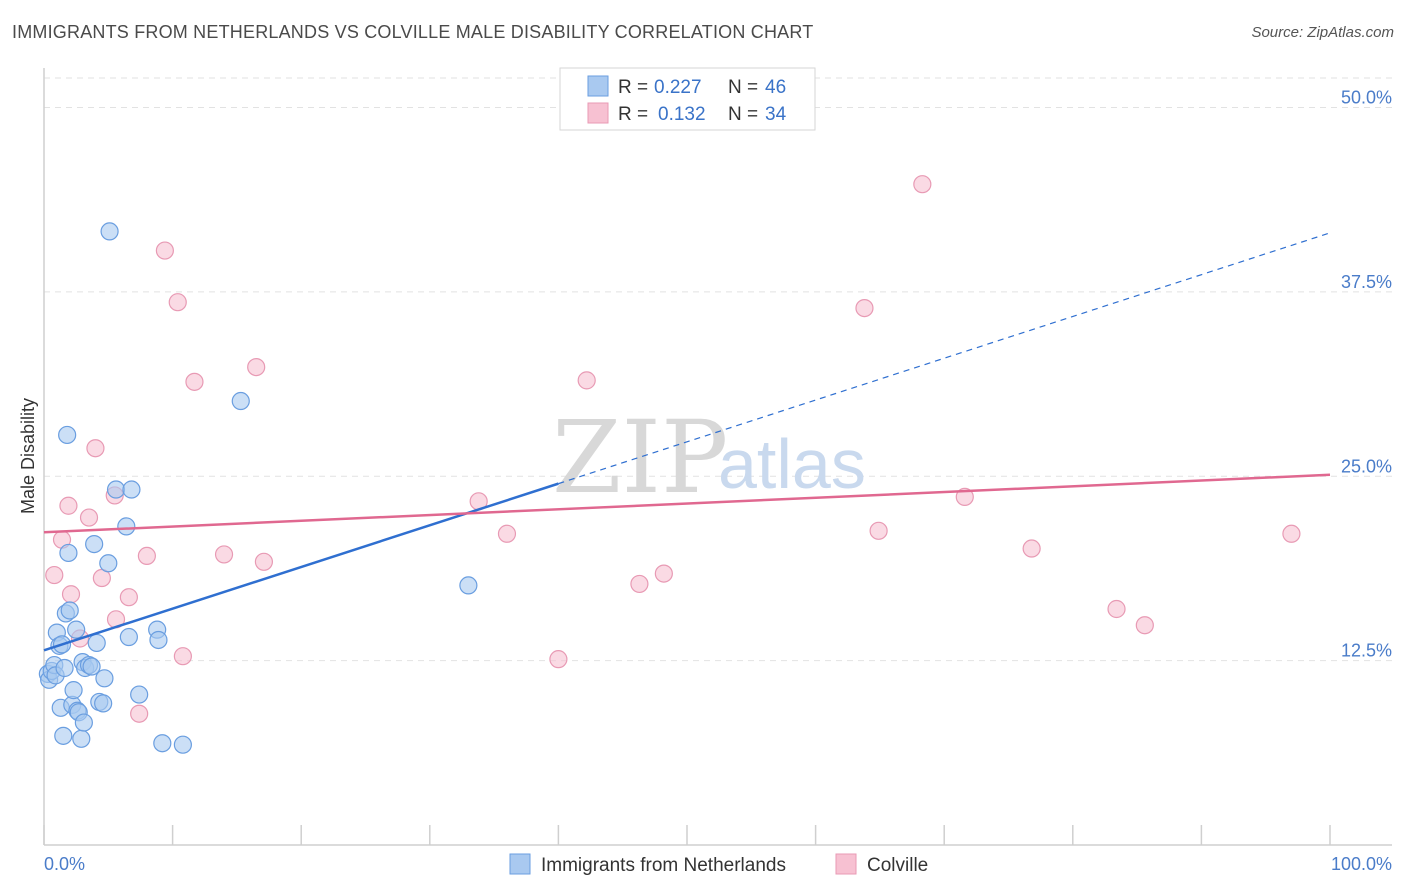 The width and height of the screenshot is (1406, 892). What do you see at coordinates (775, 87) in the screenshot?
I see `legend-n-value-netherlands: 46` at bounding box center [775, 87].